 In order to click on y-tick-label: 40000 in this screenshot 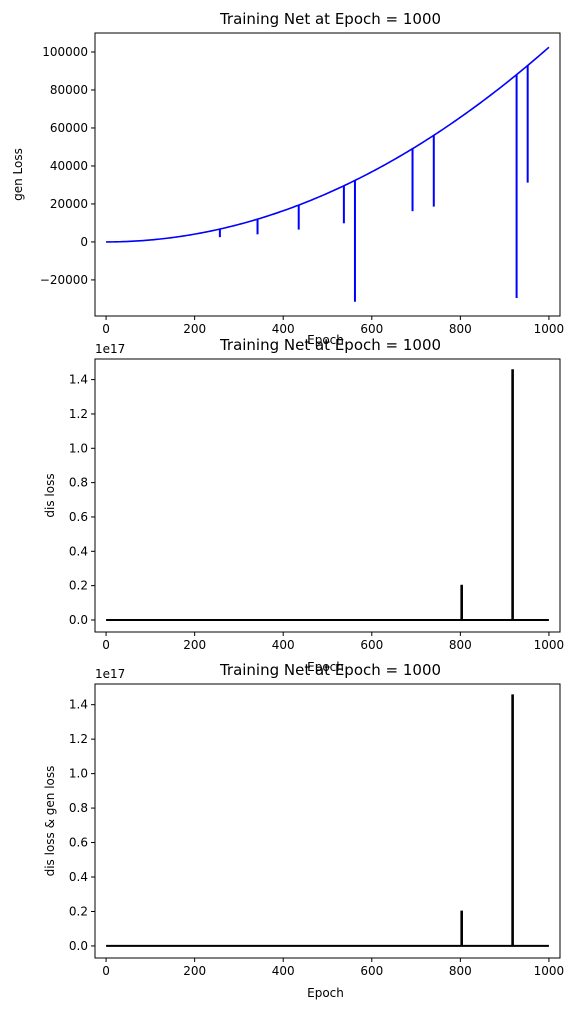, I will do `click(69, 166)`.